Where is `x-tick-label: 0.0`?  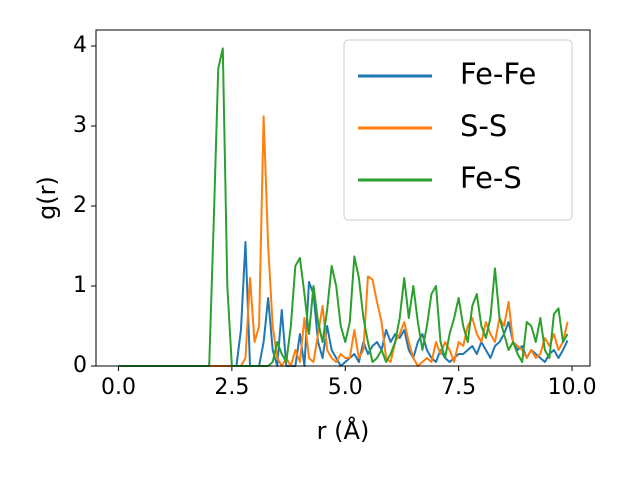 x-tick-label: 0.0 is located at coordinates (118, 387).